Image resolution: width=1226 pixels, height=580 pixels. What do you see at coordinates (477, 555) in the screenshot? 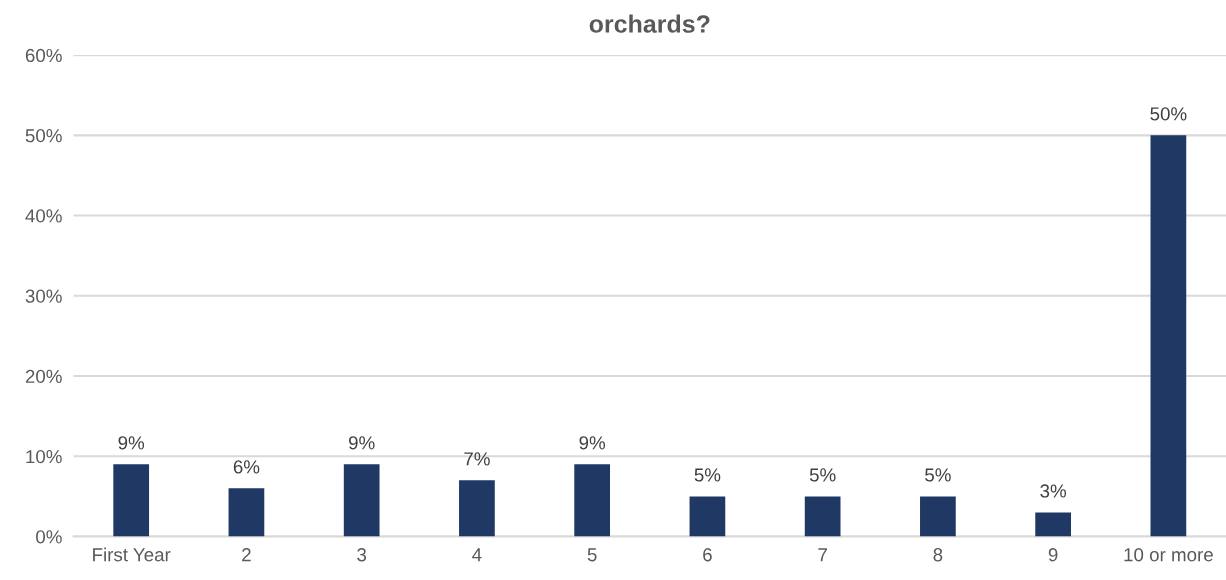
I see `x-tick-label: 4` at bounding box center [477, 555].